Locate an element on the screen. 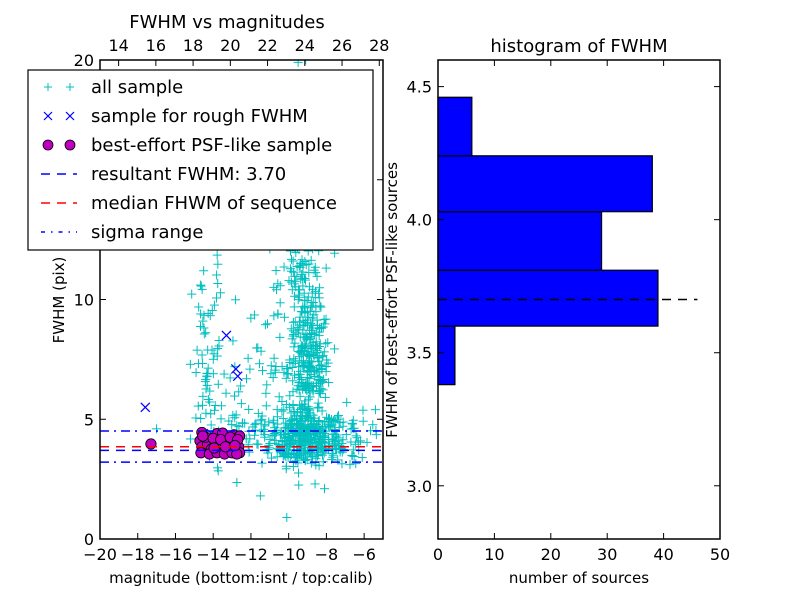 This screenshot has width=800, height=600. hist-x-tick-label: 10 is located at coordinates (494, 554).